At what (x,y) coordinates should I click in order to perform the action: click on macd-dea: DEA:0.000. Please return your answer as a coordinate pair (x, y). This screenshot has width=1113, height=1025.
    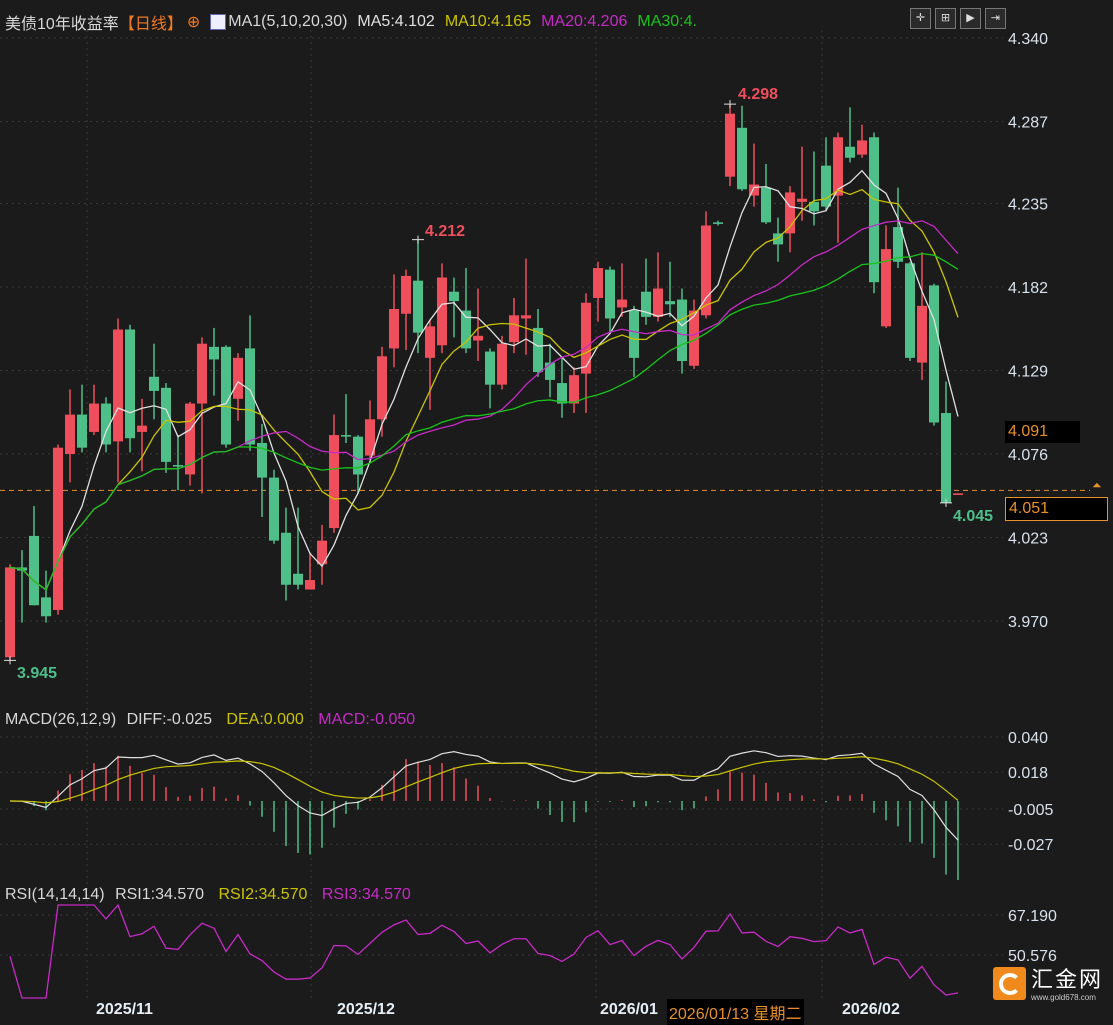
    Looking at the image, I should click on (265, 719).